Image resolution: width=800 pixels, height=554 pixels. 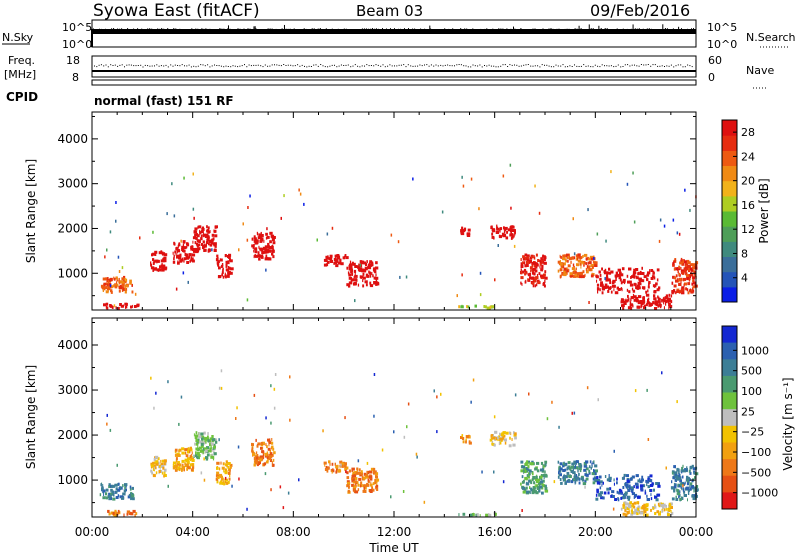 I want to click on freq-tick-bottom: 8, so click(x=75, y=77).